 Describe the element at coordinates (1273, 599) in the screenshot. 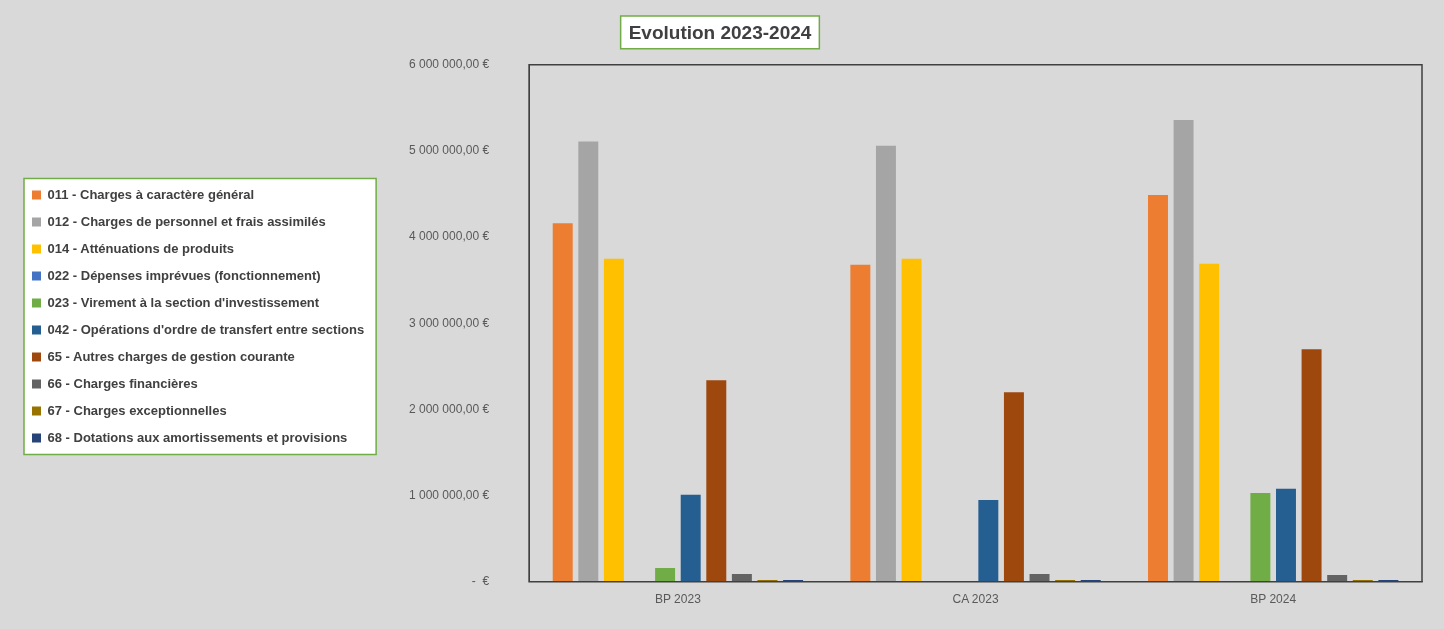

I see `x-tick-label: BP 2024` at that location.